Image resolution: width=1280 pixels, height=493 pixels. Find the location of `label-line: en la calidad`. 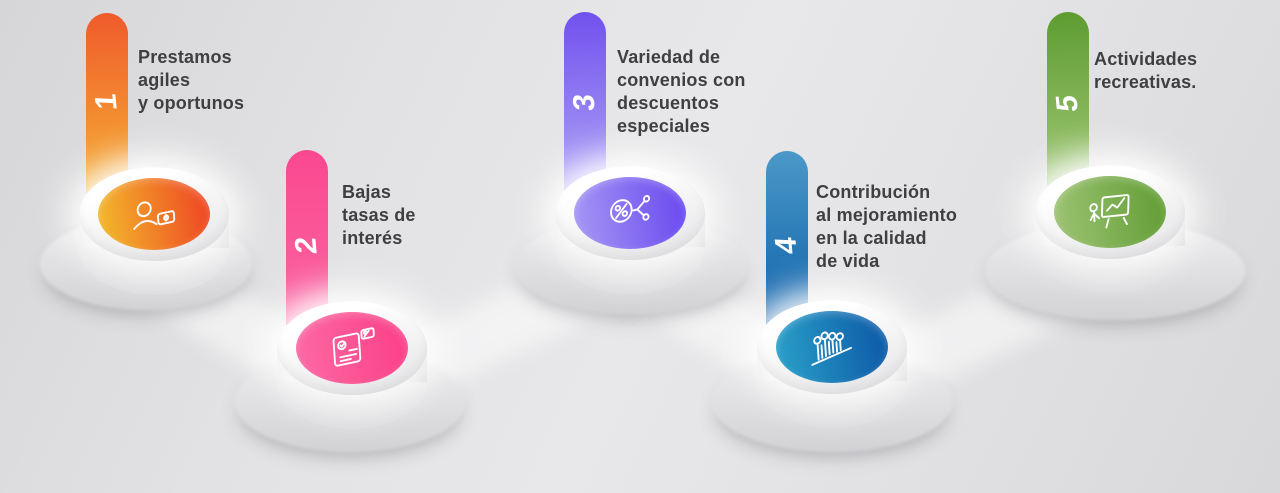

label-line: en la calidad is located at coordinates (871, 238).